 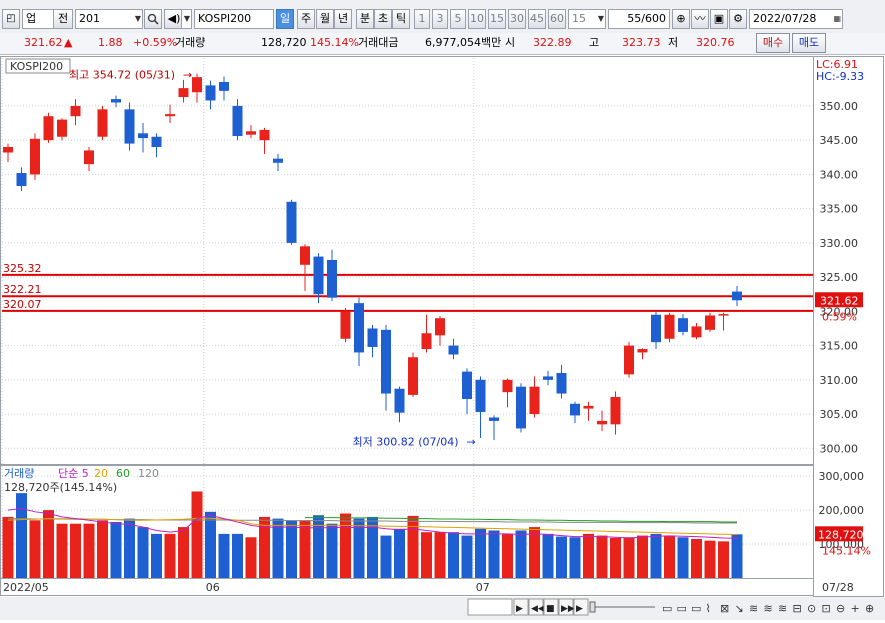 What do you see at coordinates (463, 42) in the screenshot?
I see `amount-value: 6,977,054백만` at bounding box center [463, 42].